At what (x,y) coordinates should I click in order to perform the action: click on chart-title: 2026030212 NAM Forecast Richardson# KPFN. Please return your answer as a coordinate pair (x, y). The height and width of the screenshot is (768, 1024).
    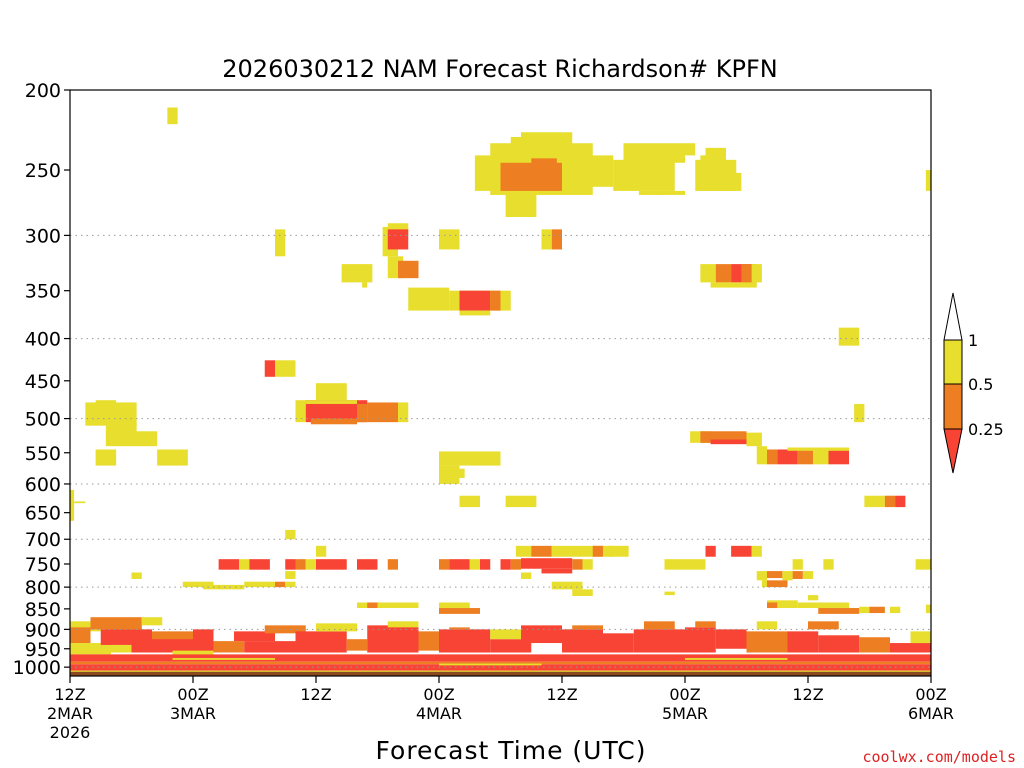
    Looking at the image, I should click on (499, 69).